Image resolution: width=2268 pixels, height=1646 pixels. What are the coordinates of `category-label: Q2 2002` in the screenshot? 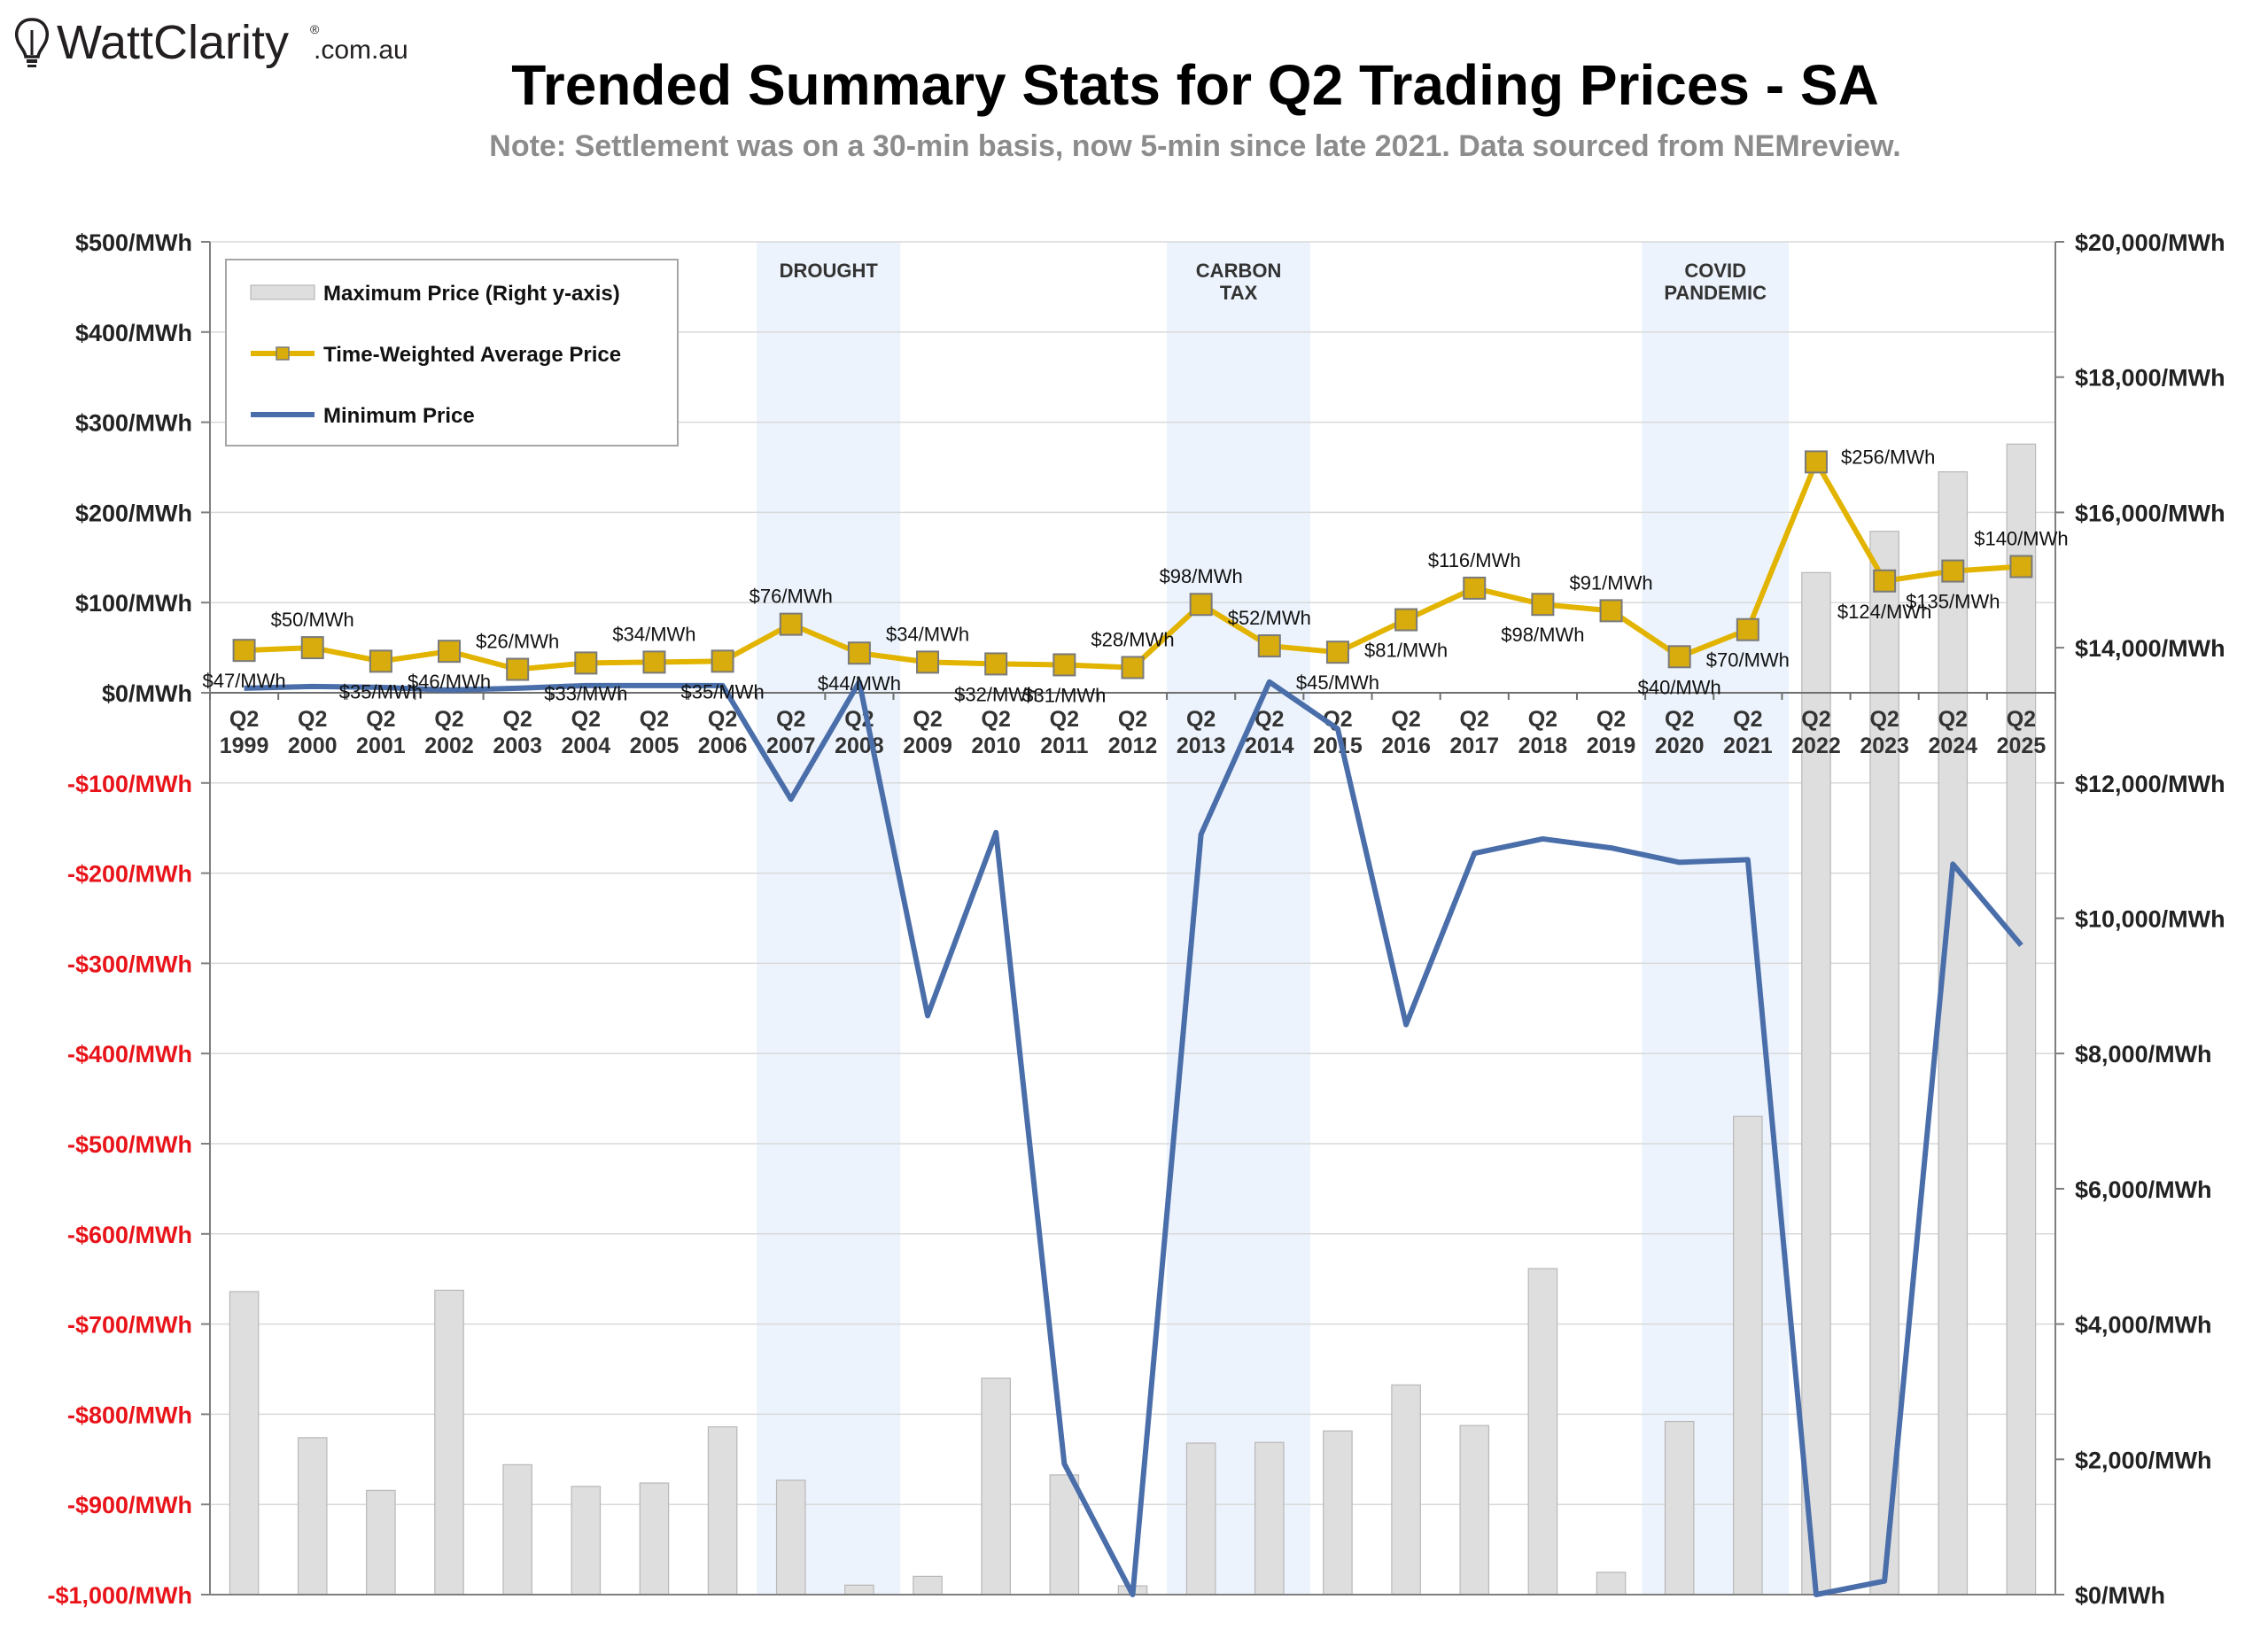 It's located at (449, 732).